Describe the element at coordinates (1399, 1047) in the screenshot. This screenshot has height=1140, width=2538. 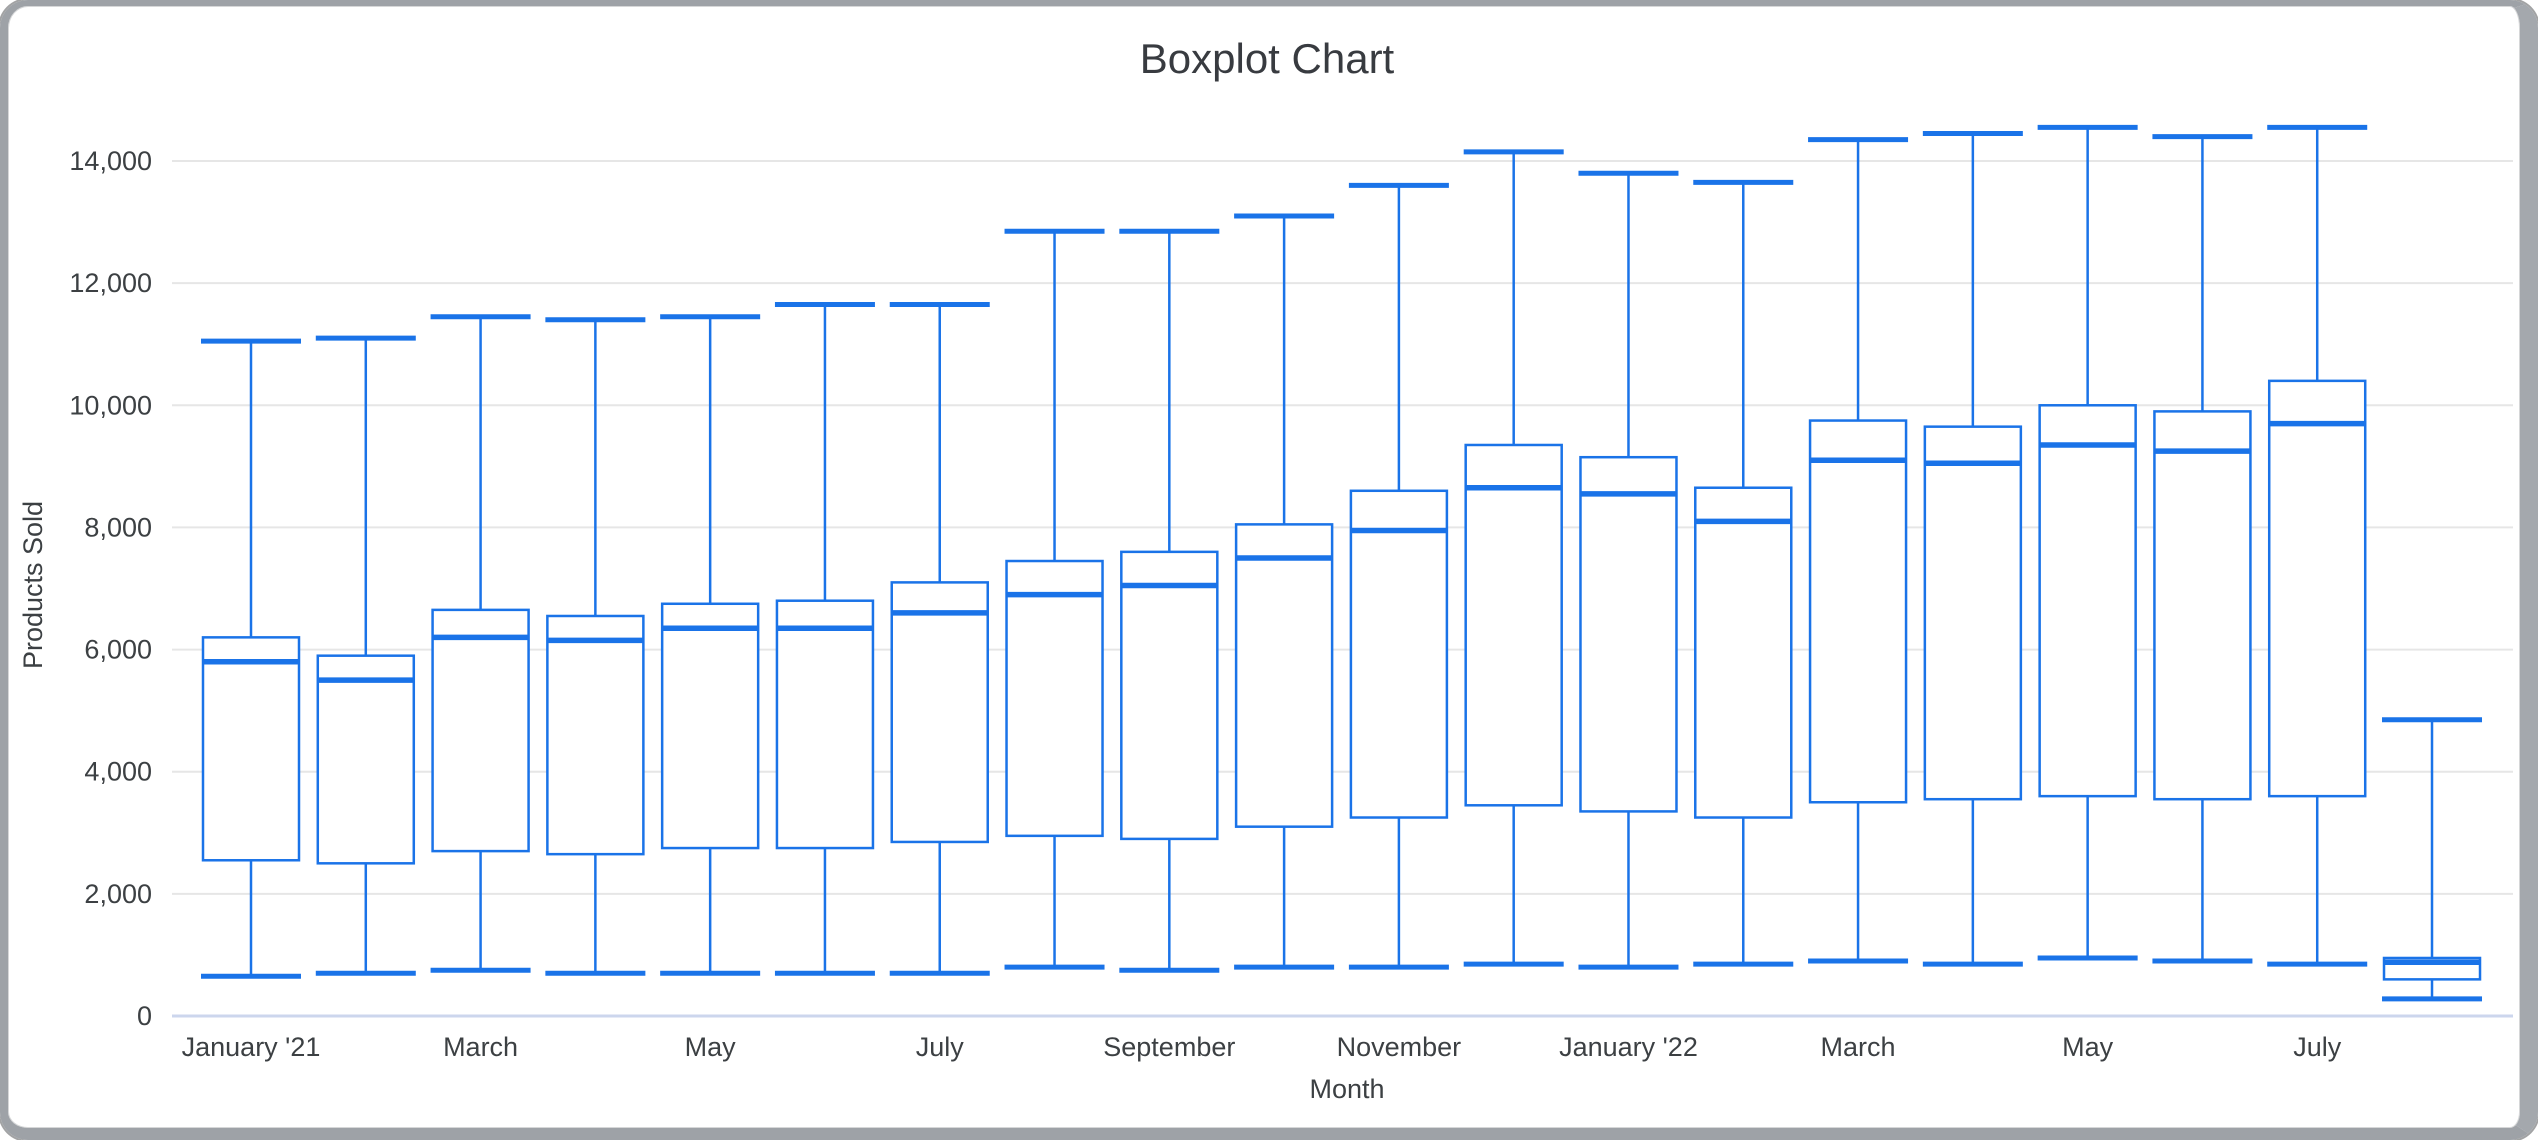
I see `x-tick-label: November` at that location.